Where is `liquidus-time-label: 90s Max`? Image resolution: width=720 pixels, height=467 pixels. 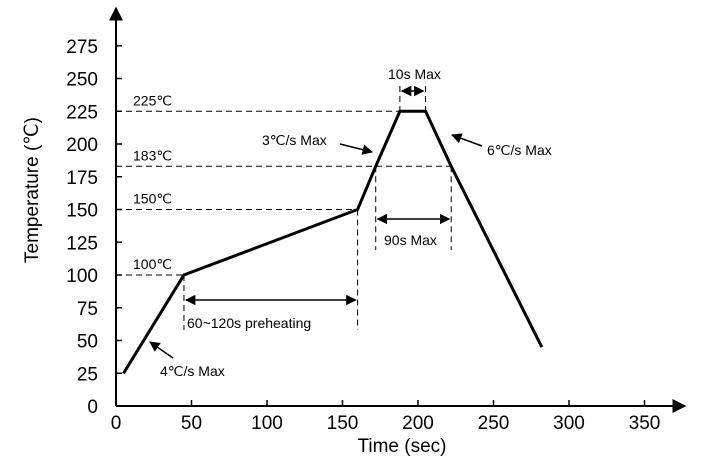 liquidus-time-label: 90s Max is located at coordinates (410, 240).